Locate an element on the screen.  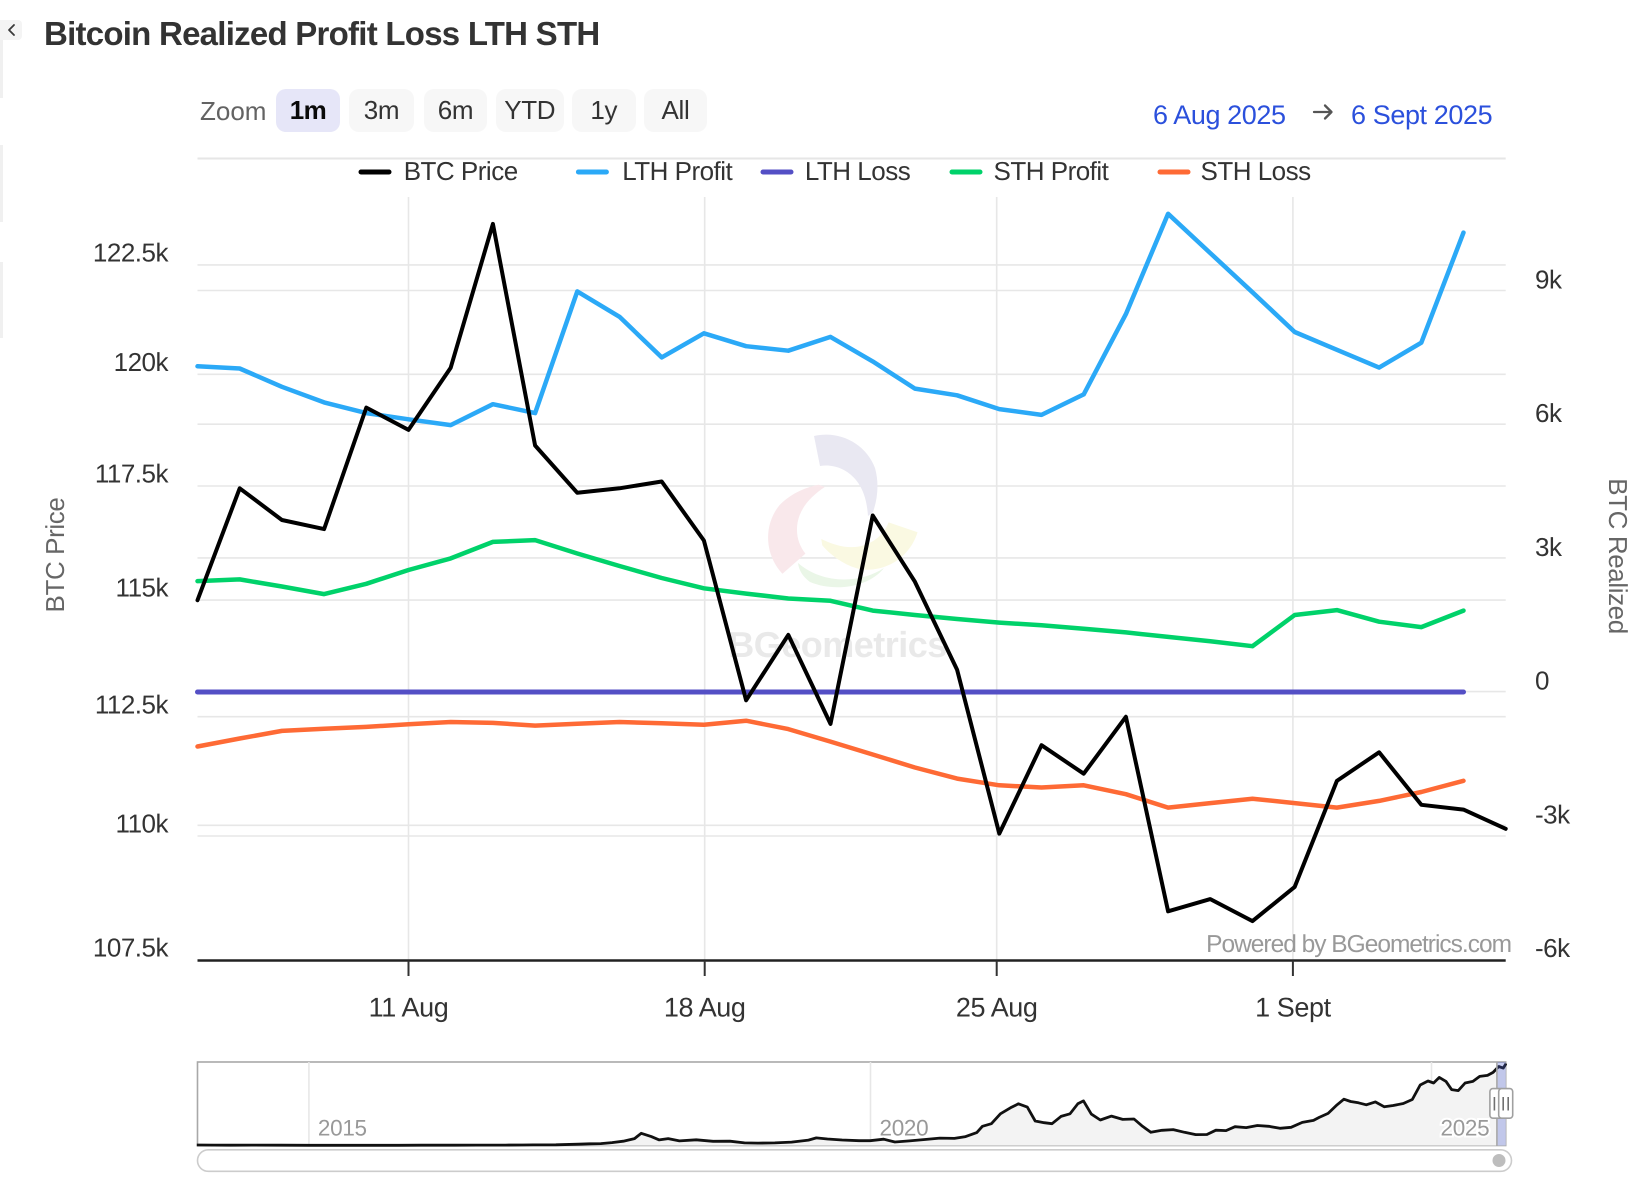
svg-text: BTC Realized is located at coordinates (1618, 556).